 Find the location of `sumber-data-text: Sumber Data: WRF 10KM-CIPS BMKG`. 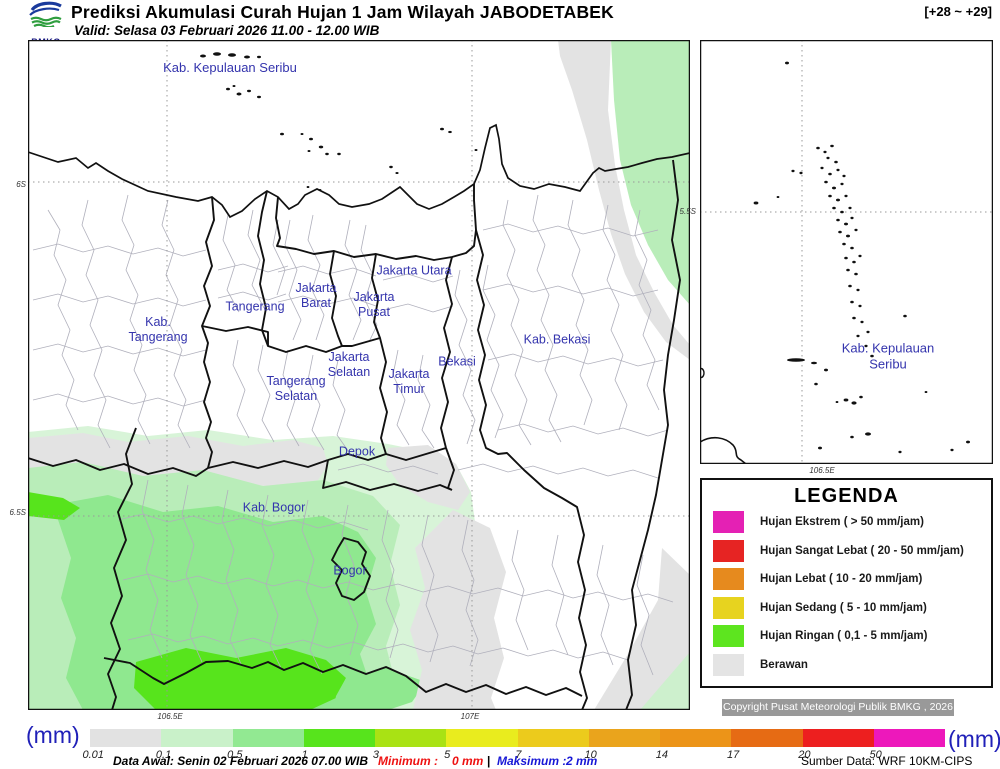

sumber-data-text: Sumber Data: WRF 10KM-CIPS BMKG is located at coordinates (887, 761).